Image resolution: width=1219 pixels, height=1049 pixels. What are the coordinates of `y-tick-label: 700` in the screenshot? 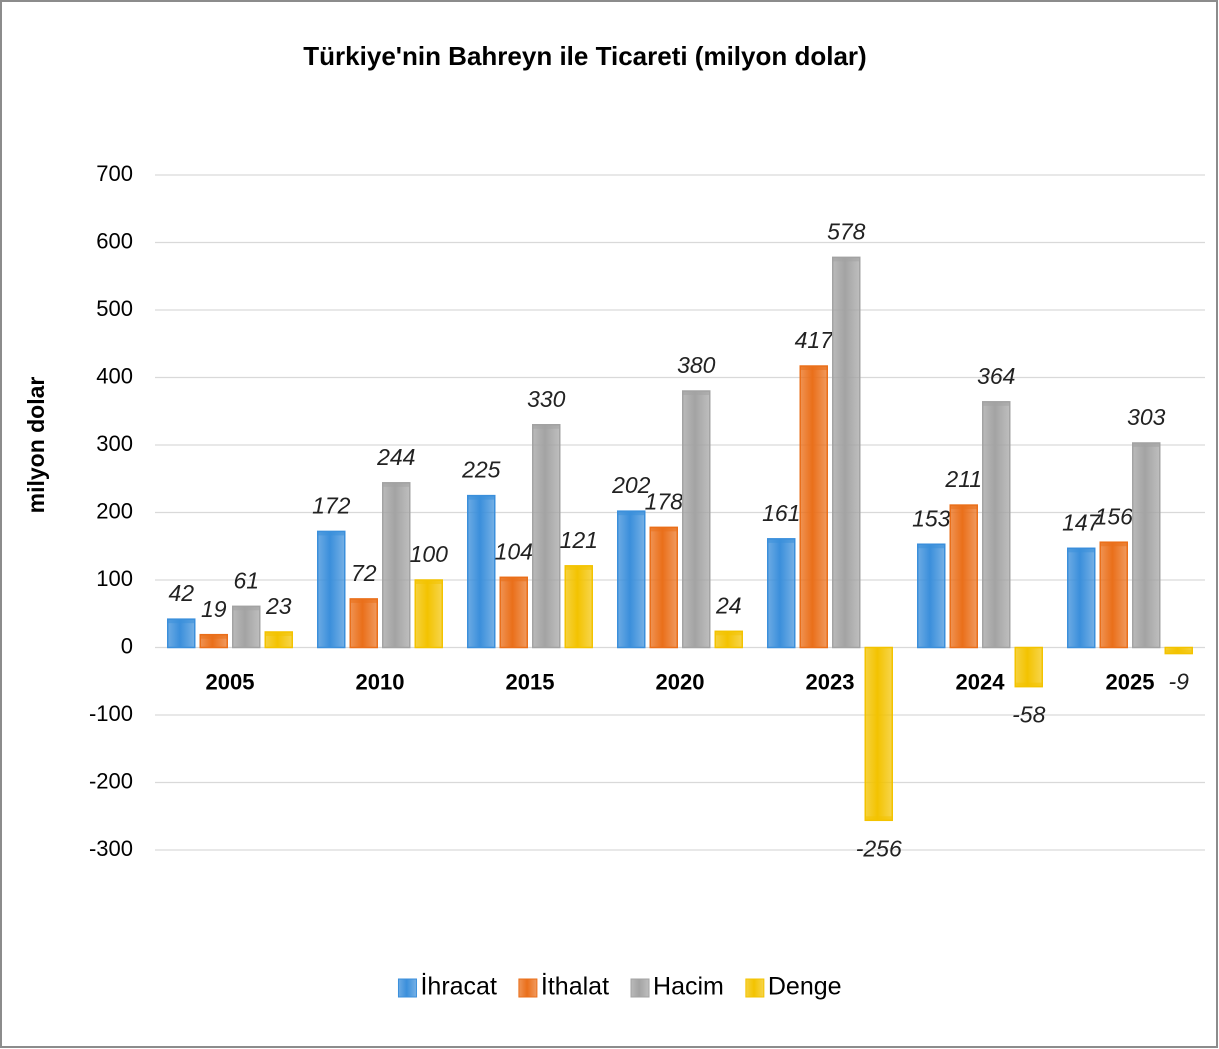 It's located at (114, 173).